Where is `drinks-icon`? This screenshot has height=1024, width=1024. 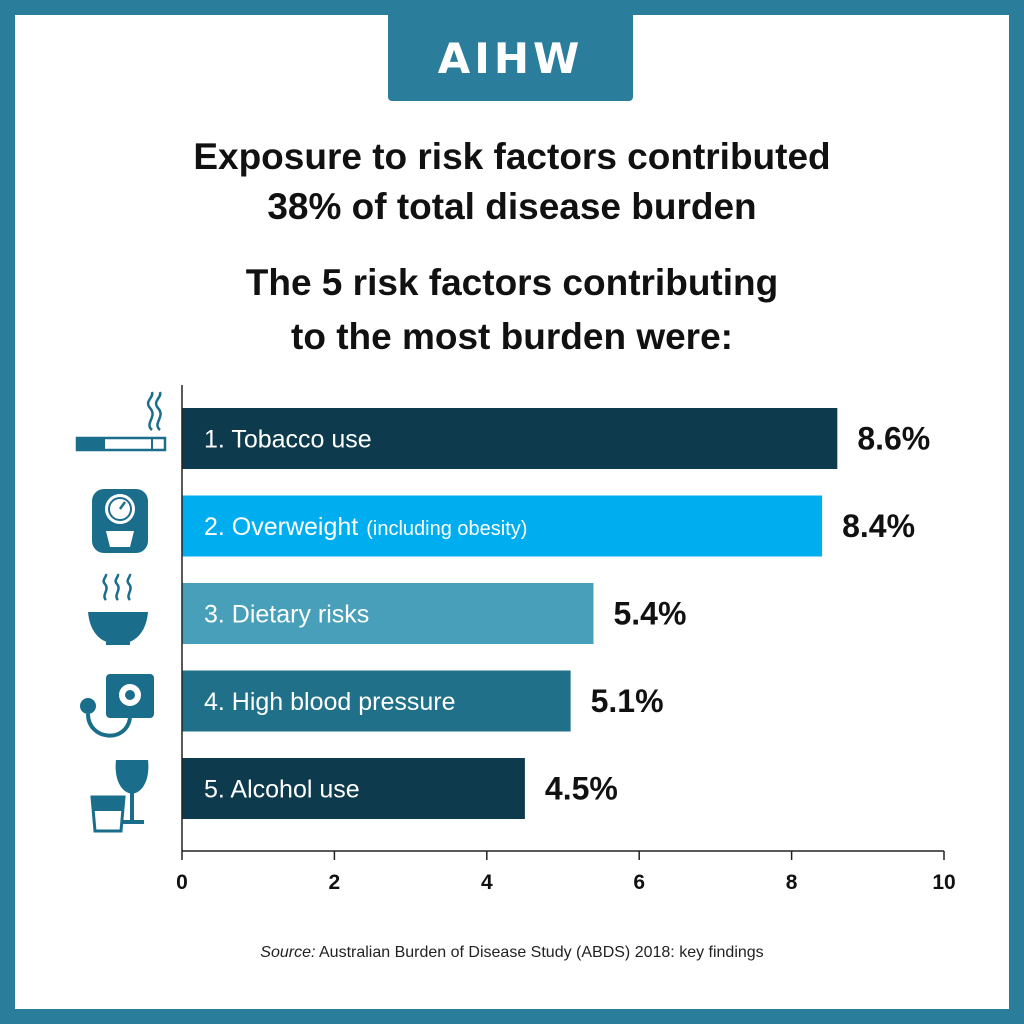 drinks-icon is located at coordinates (119, 796).